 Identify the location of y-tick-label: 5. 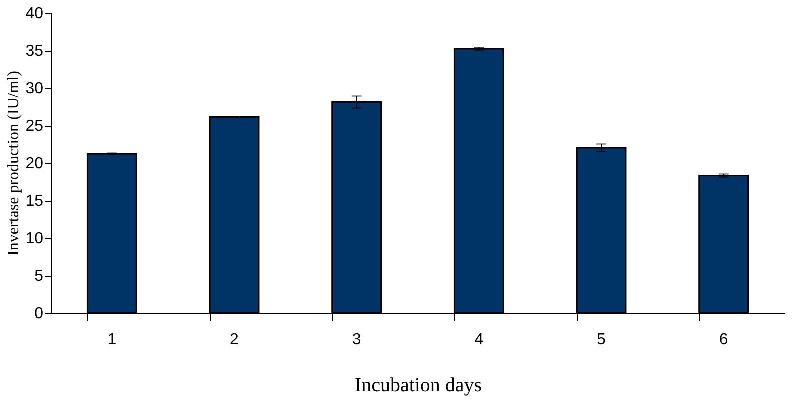
(39, 276).